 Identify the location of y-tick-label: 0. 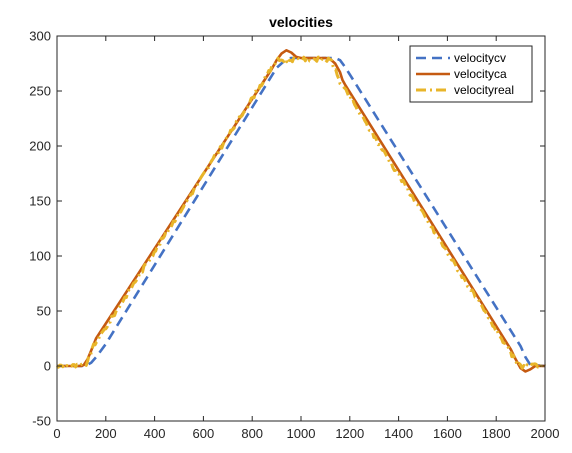
(47, 366).